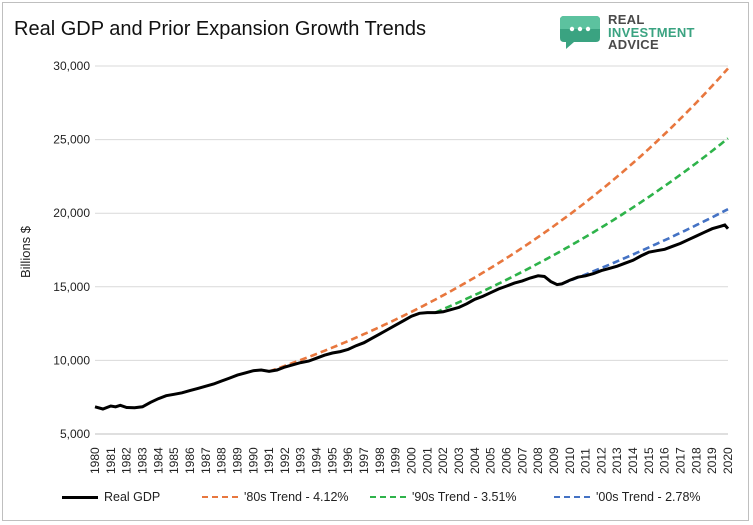 This screenshot has height=525, width=753. Describe the element at coordinates (586, 461) in the screenshot. I see `x-tick-label: 2011` at that location.